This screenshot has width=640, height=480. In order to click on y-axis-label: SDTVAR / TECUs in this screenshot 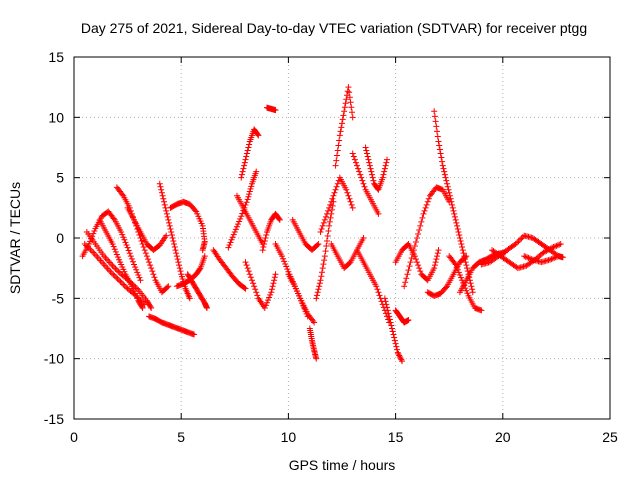, I will do `click(15, 238)`.